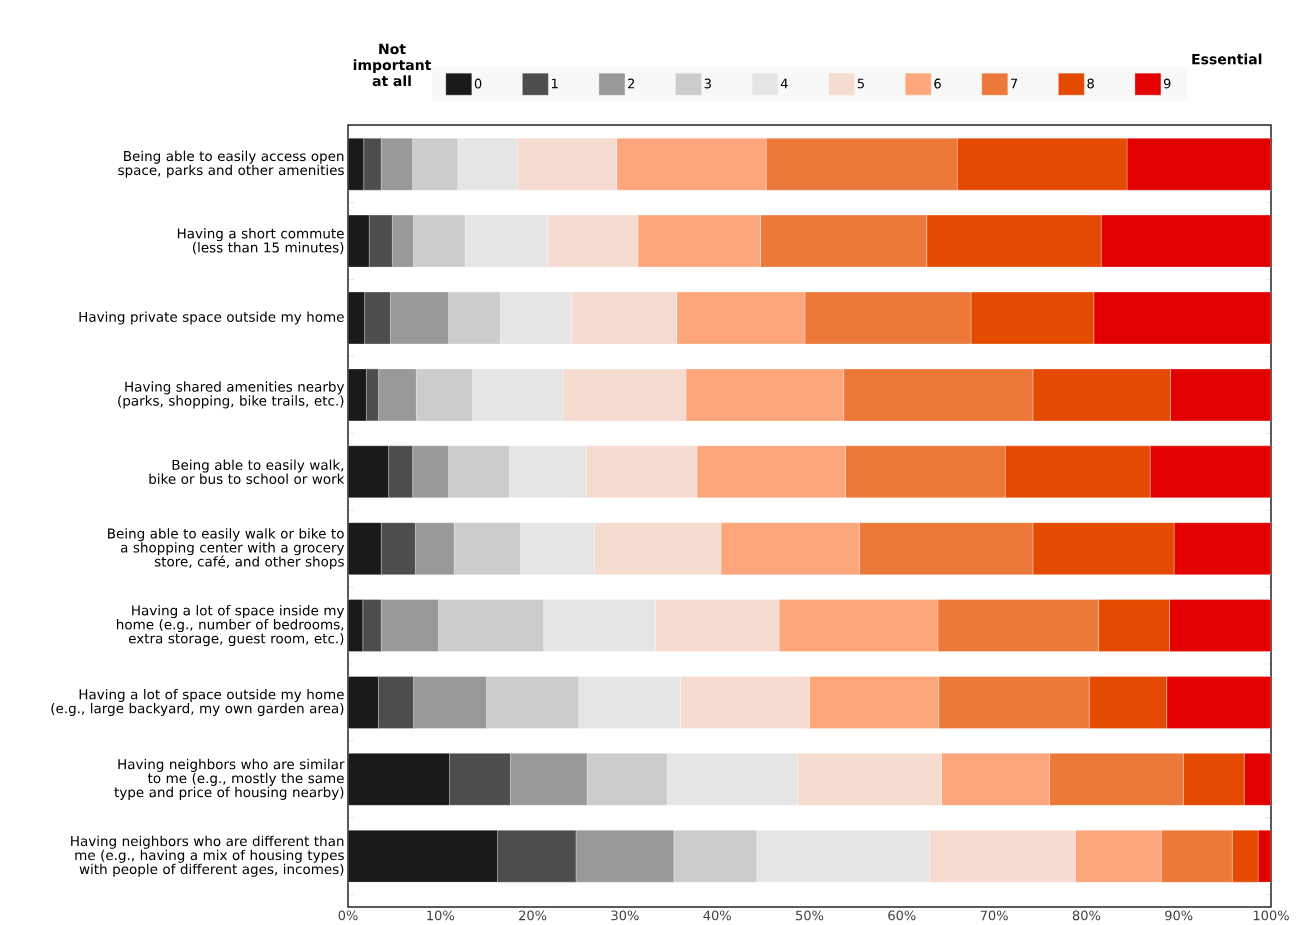  Describe the element at coordinates (902, 915) in the screenshot. I see `x-tick-label: 60%` at that location.